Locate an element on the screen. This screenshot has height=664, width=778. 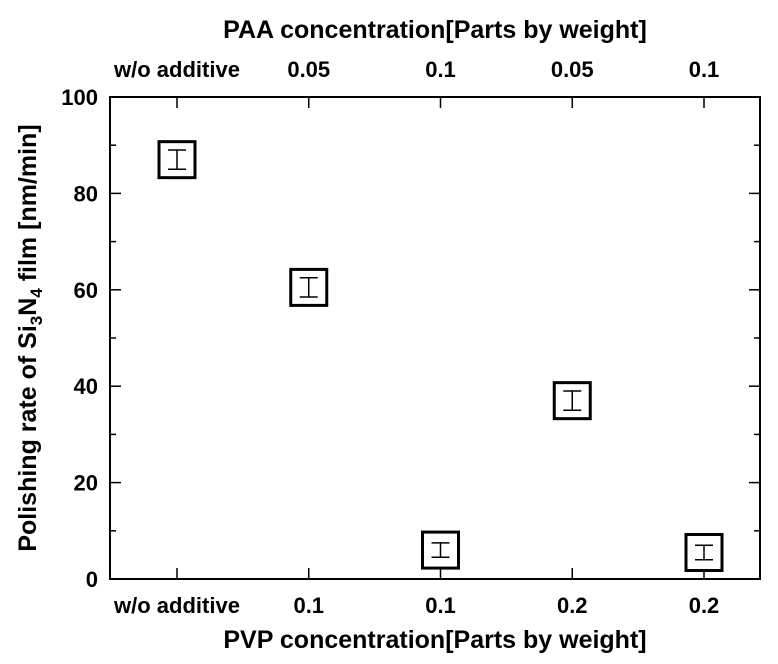
y-tick-label: 20 is located at coordinates (86, 483).